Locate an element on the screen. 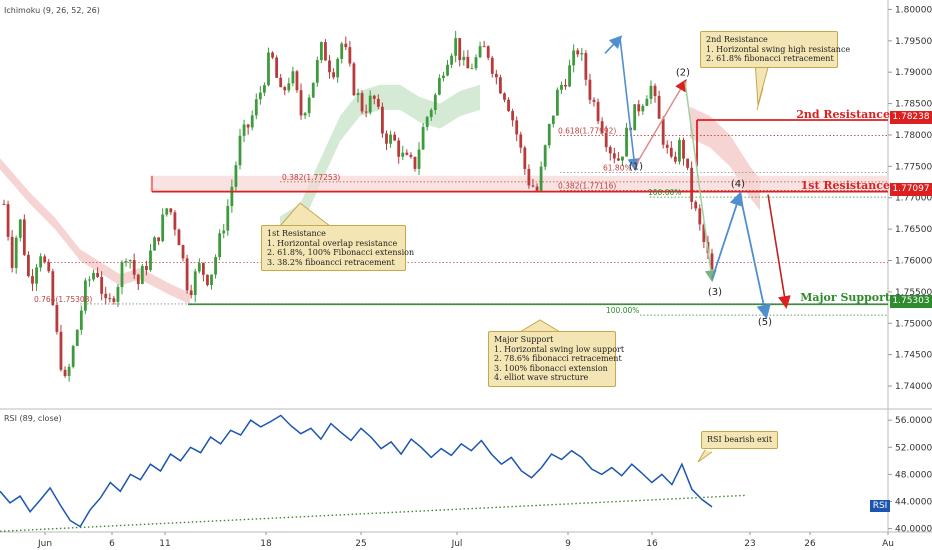 The height and width of the screenshot is (550, 932). fib-label: 0.618(1.77992) is located at coordinates (587, 130).